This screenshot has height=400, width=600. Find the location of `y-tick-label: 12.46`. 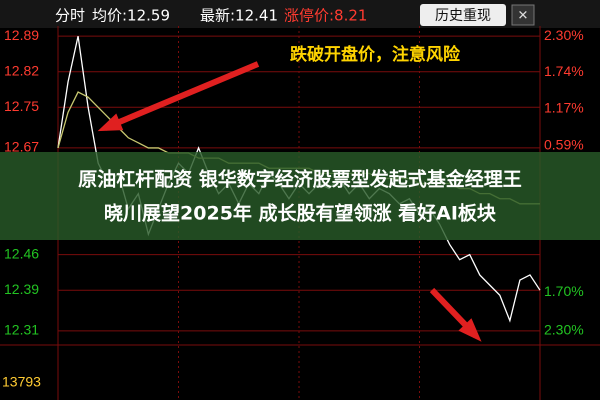

y-tick-label: 12.46 is located at coordinates (21, 253).